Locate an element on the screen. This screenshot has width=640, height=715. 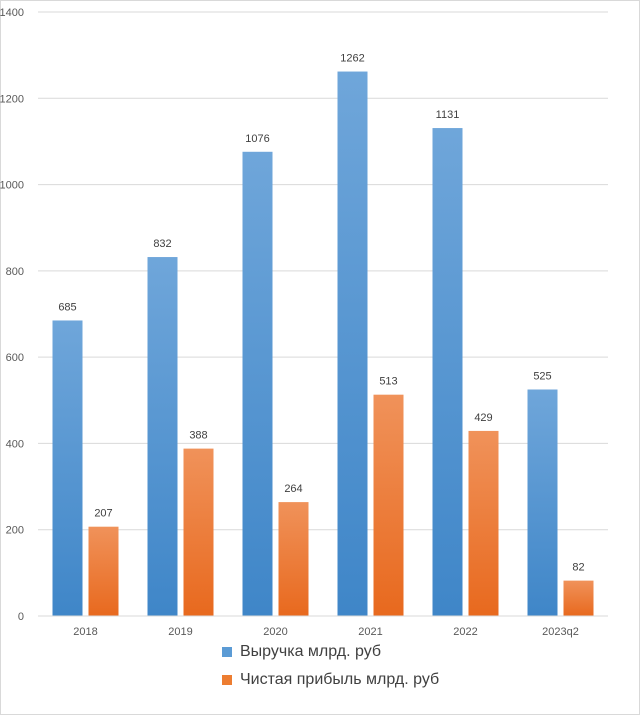
legend-label-revenue: Выручка млрд. руб is located at coordinates (311, 651).